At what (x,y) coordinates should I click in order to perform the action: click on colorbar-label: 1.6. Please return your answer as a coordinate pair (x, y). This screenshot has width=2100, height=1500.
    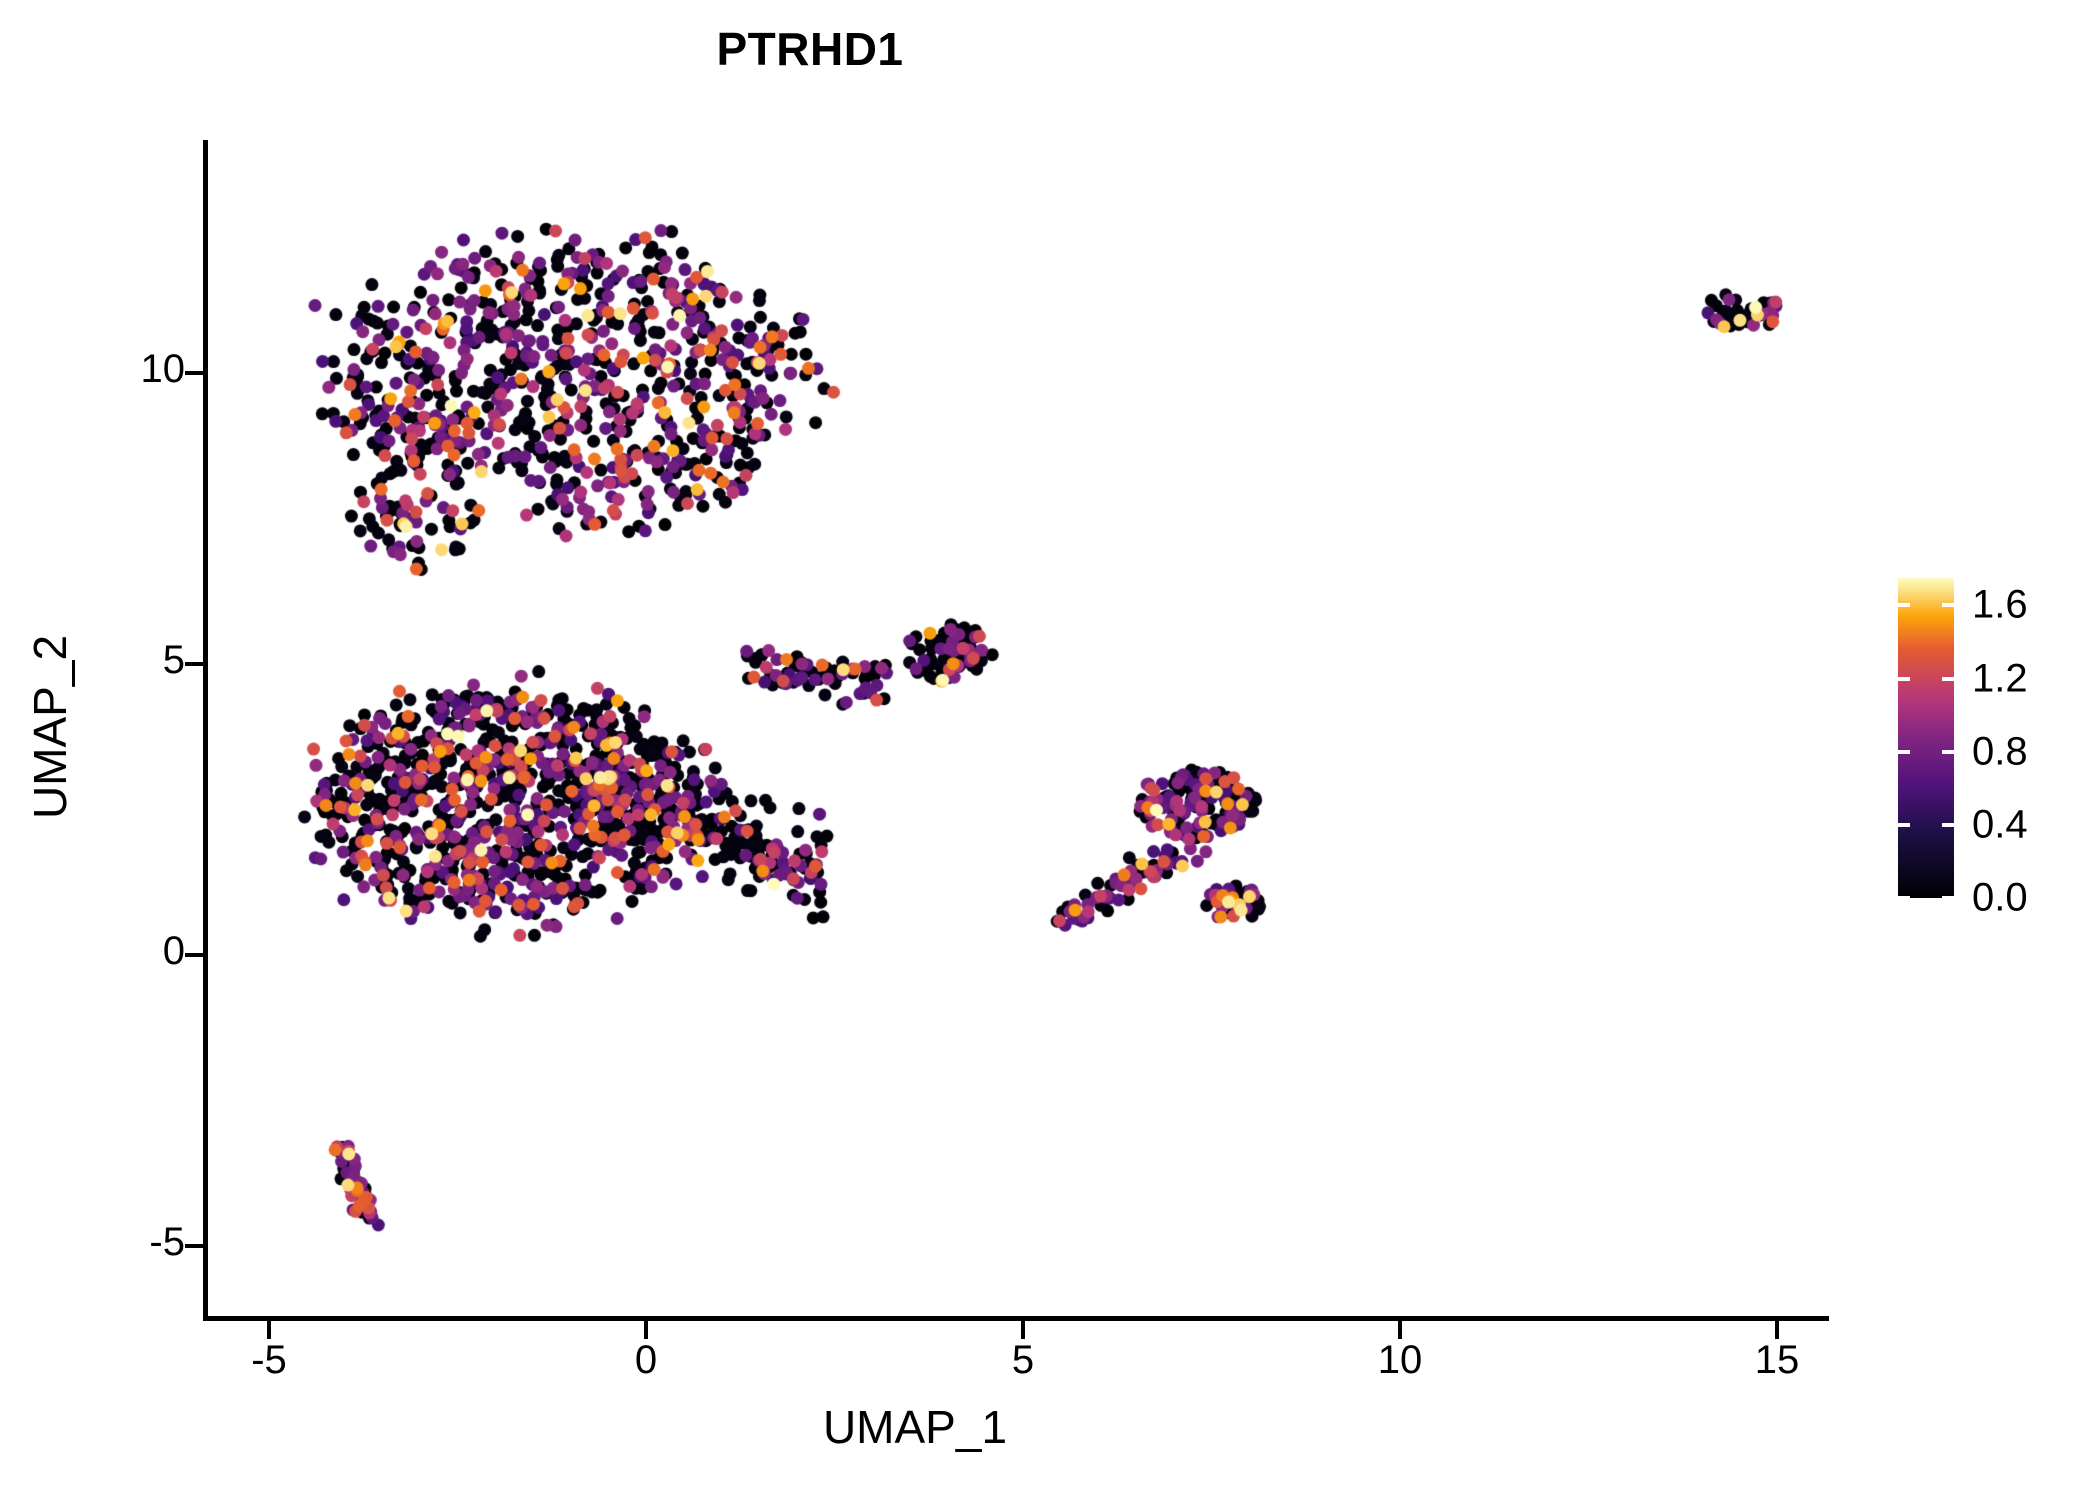
    Looking at the image, I should click on (2000, 604).